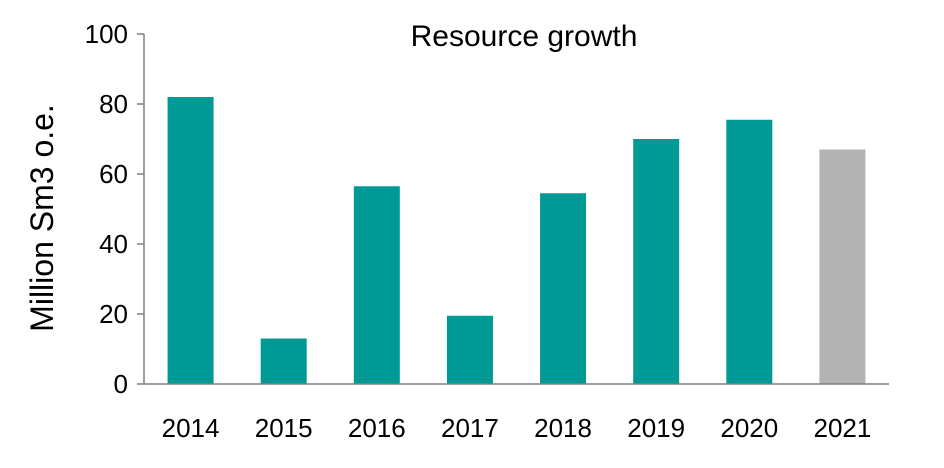 This screenshot has width=944, height=468. Describe the element at coordinates (517, 428) in the screenshot. I see `x-axis-ticks: 2014 2015 2016 2017 2018 2019 2020 2021` at that location.